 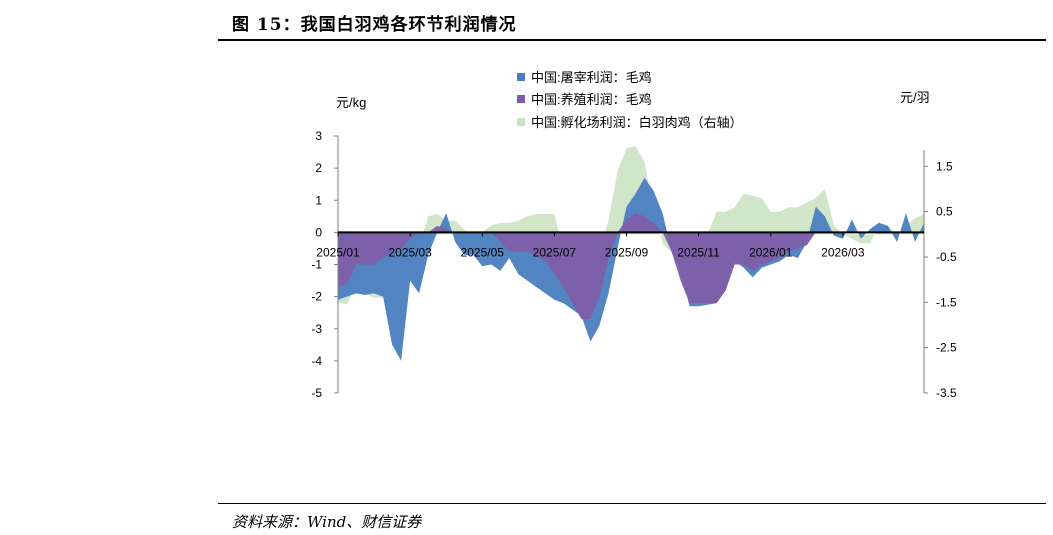 What do you see at coordinates (410, 252) in the screenshot?
I see `x-tick-label: 2025/03` at bounding box center [410, 252].